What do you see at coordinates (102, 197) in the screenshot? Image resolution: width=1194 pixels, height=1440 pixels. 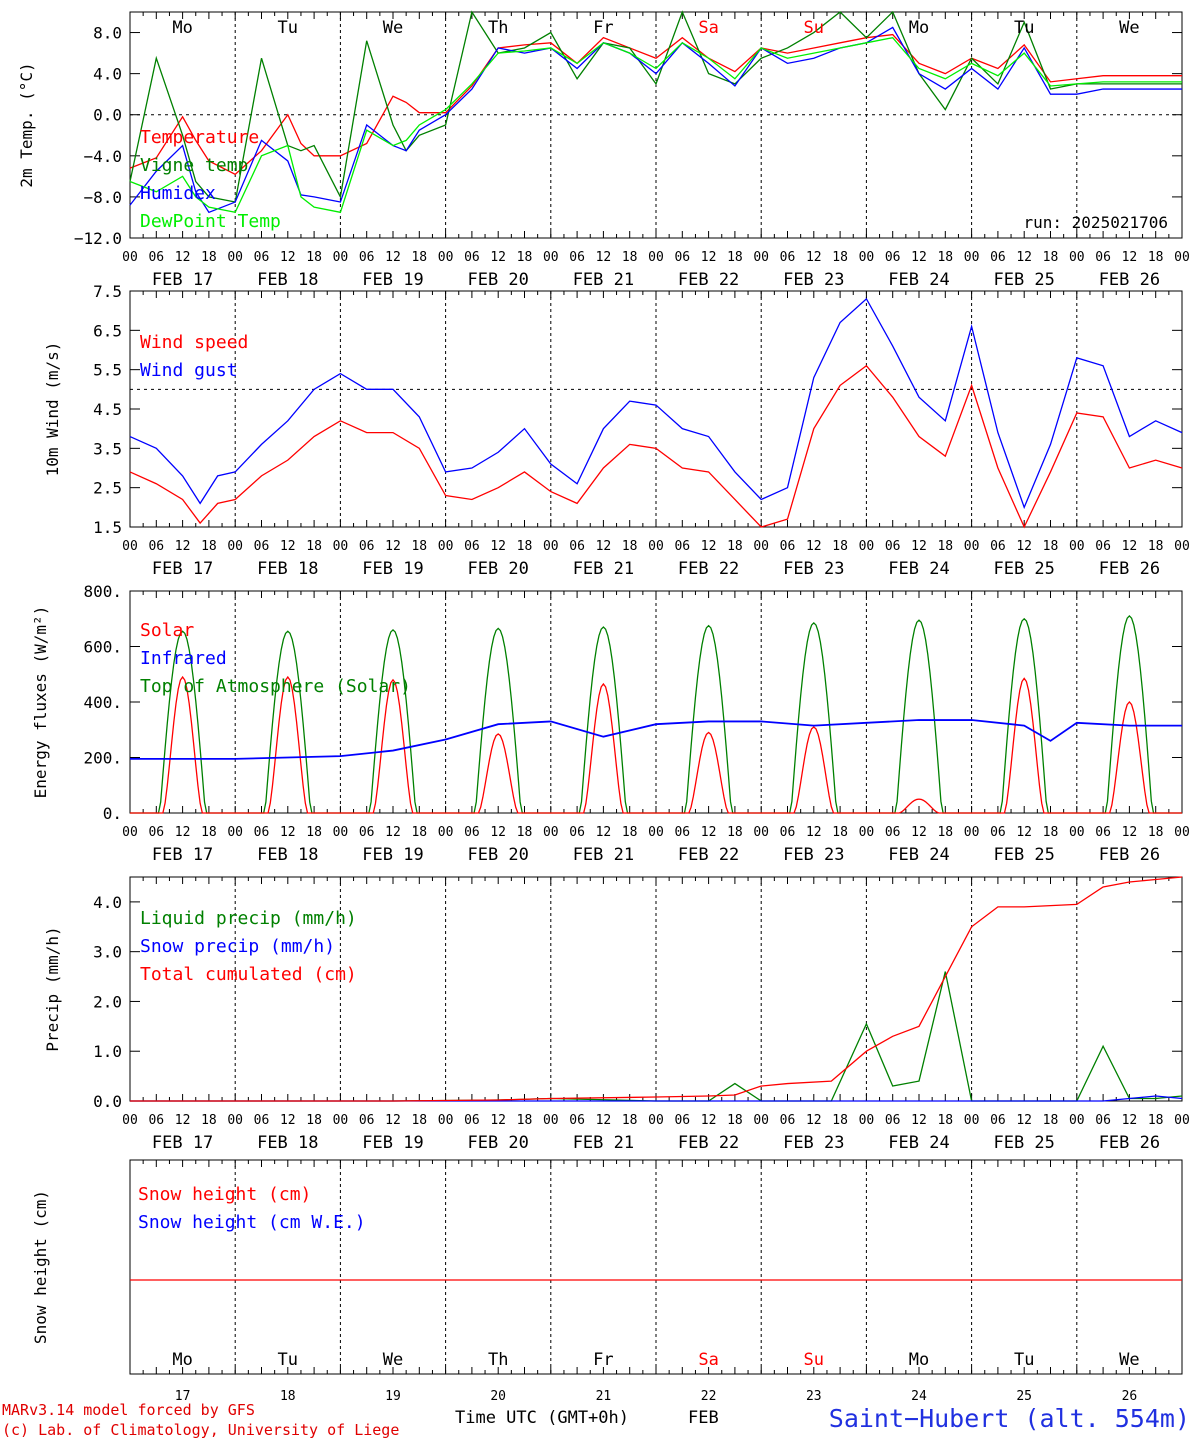 I see `y-tick-label: −8.0` at bounding box center [102, 197].